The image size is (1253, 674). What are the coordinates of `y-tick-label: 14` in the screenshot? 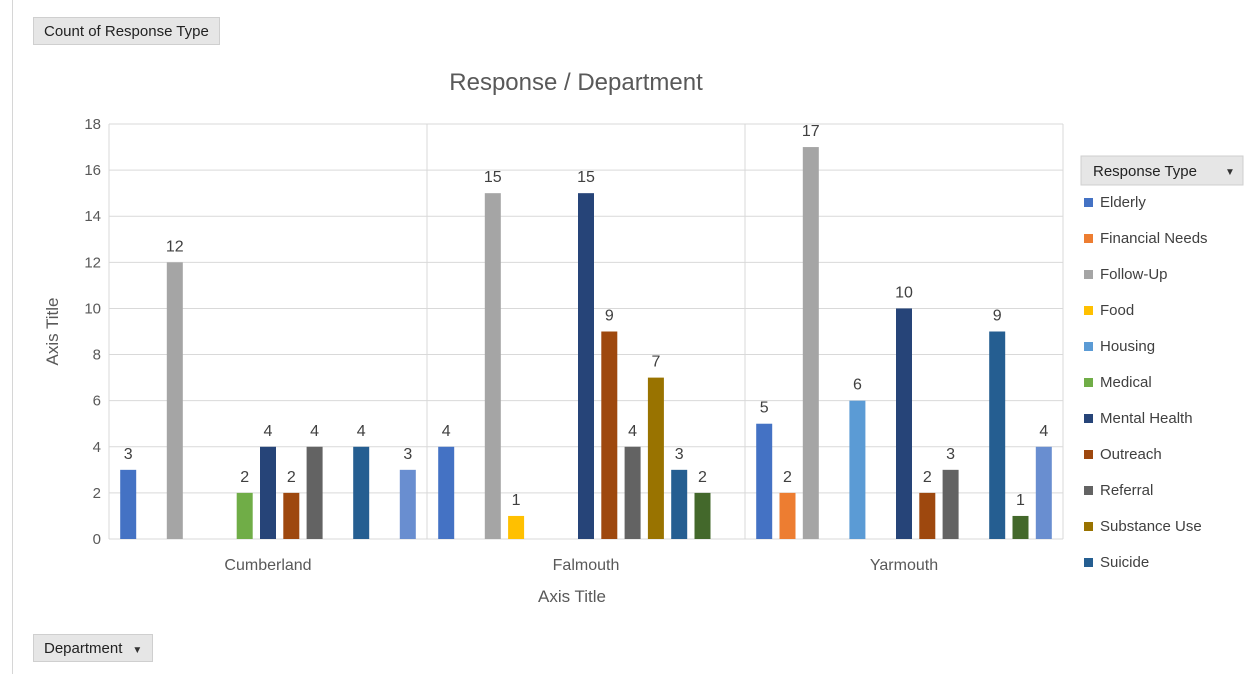 It's located at (92, 216).